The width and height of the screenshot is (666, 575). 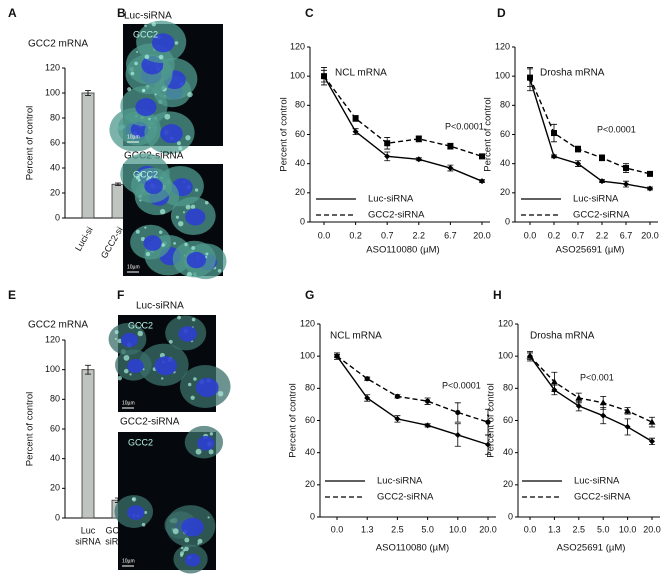 I want to click on x-tick-label: 0.7, so click(x=387, y=235).